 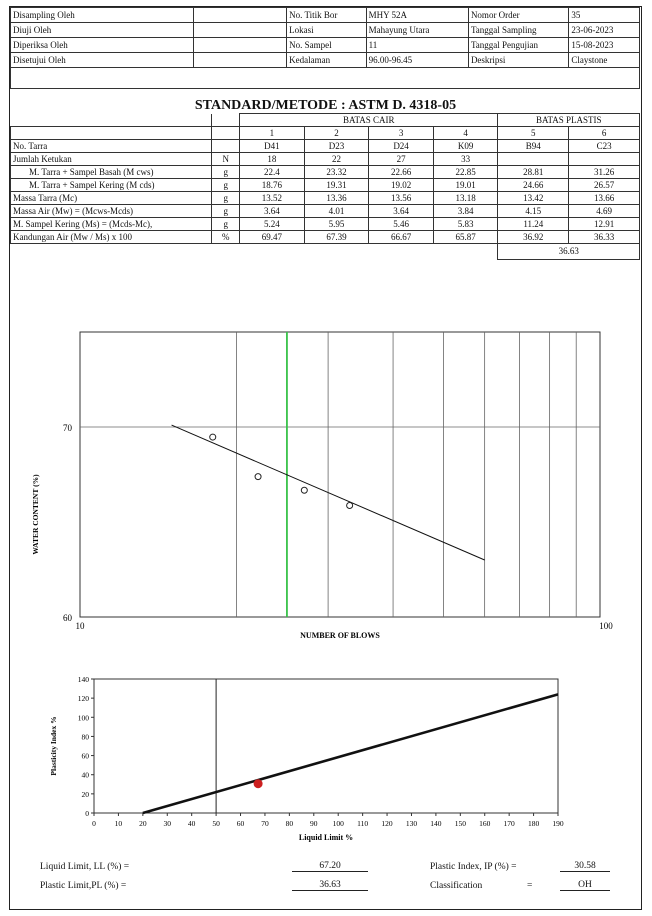 I want to click on sample-point, so click(x=258, y=784).